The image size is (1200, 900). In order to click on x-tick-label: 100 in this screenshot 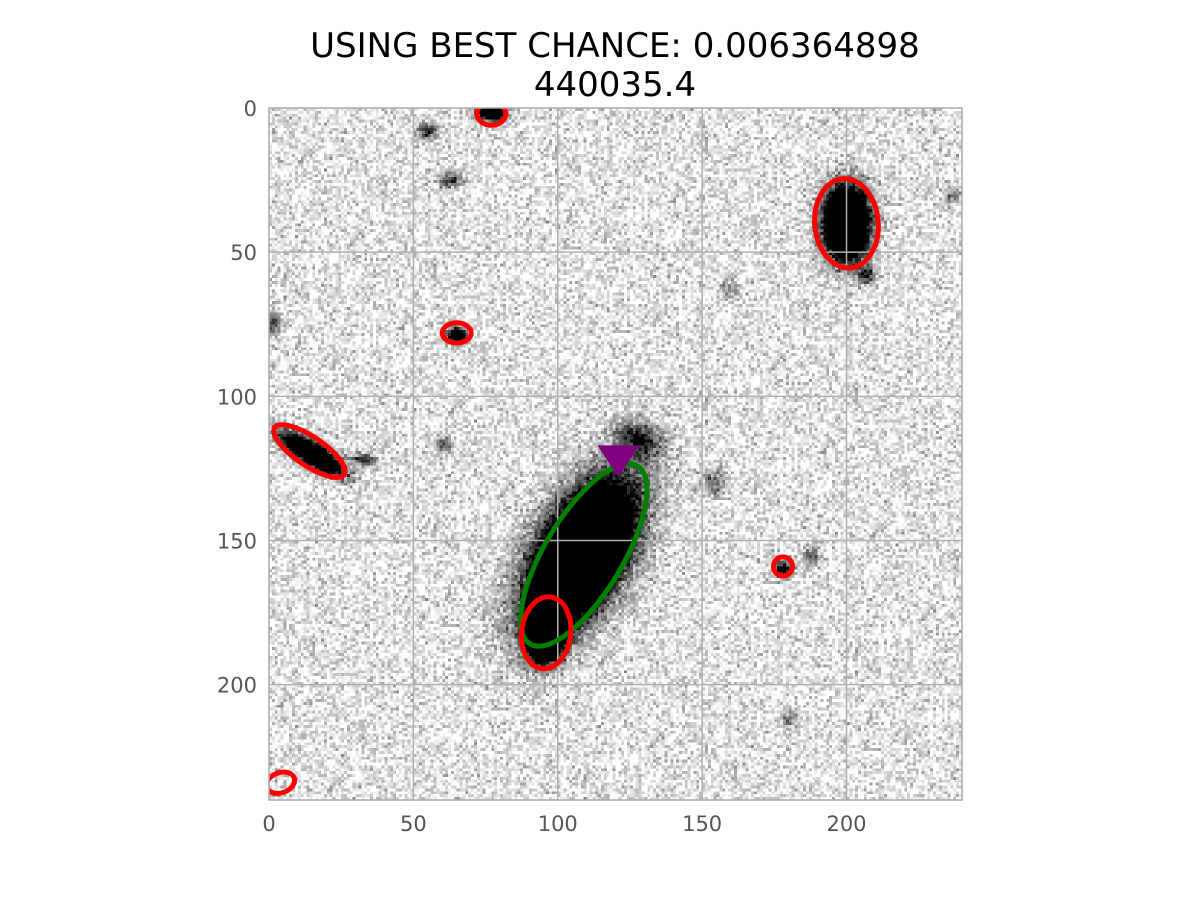, I will do `click(558, 824)`.